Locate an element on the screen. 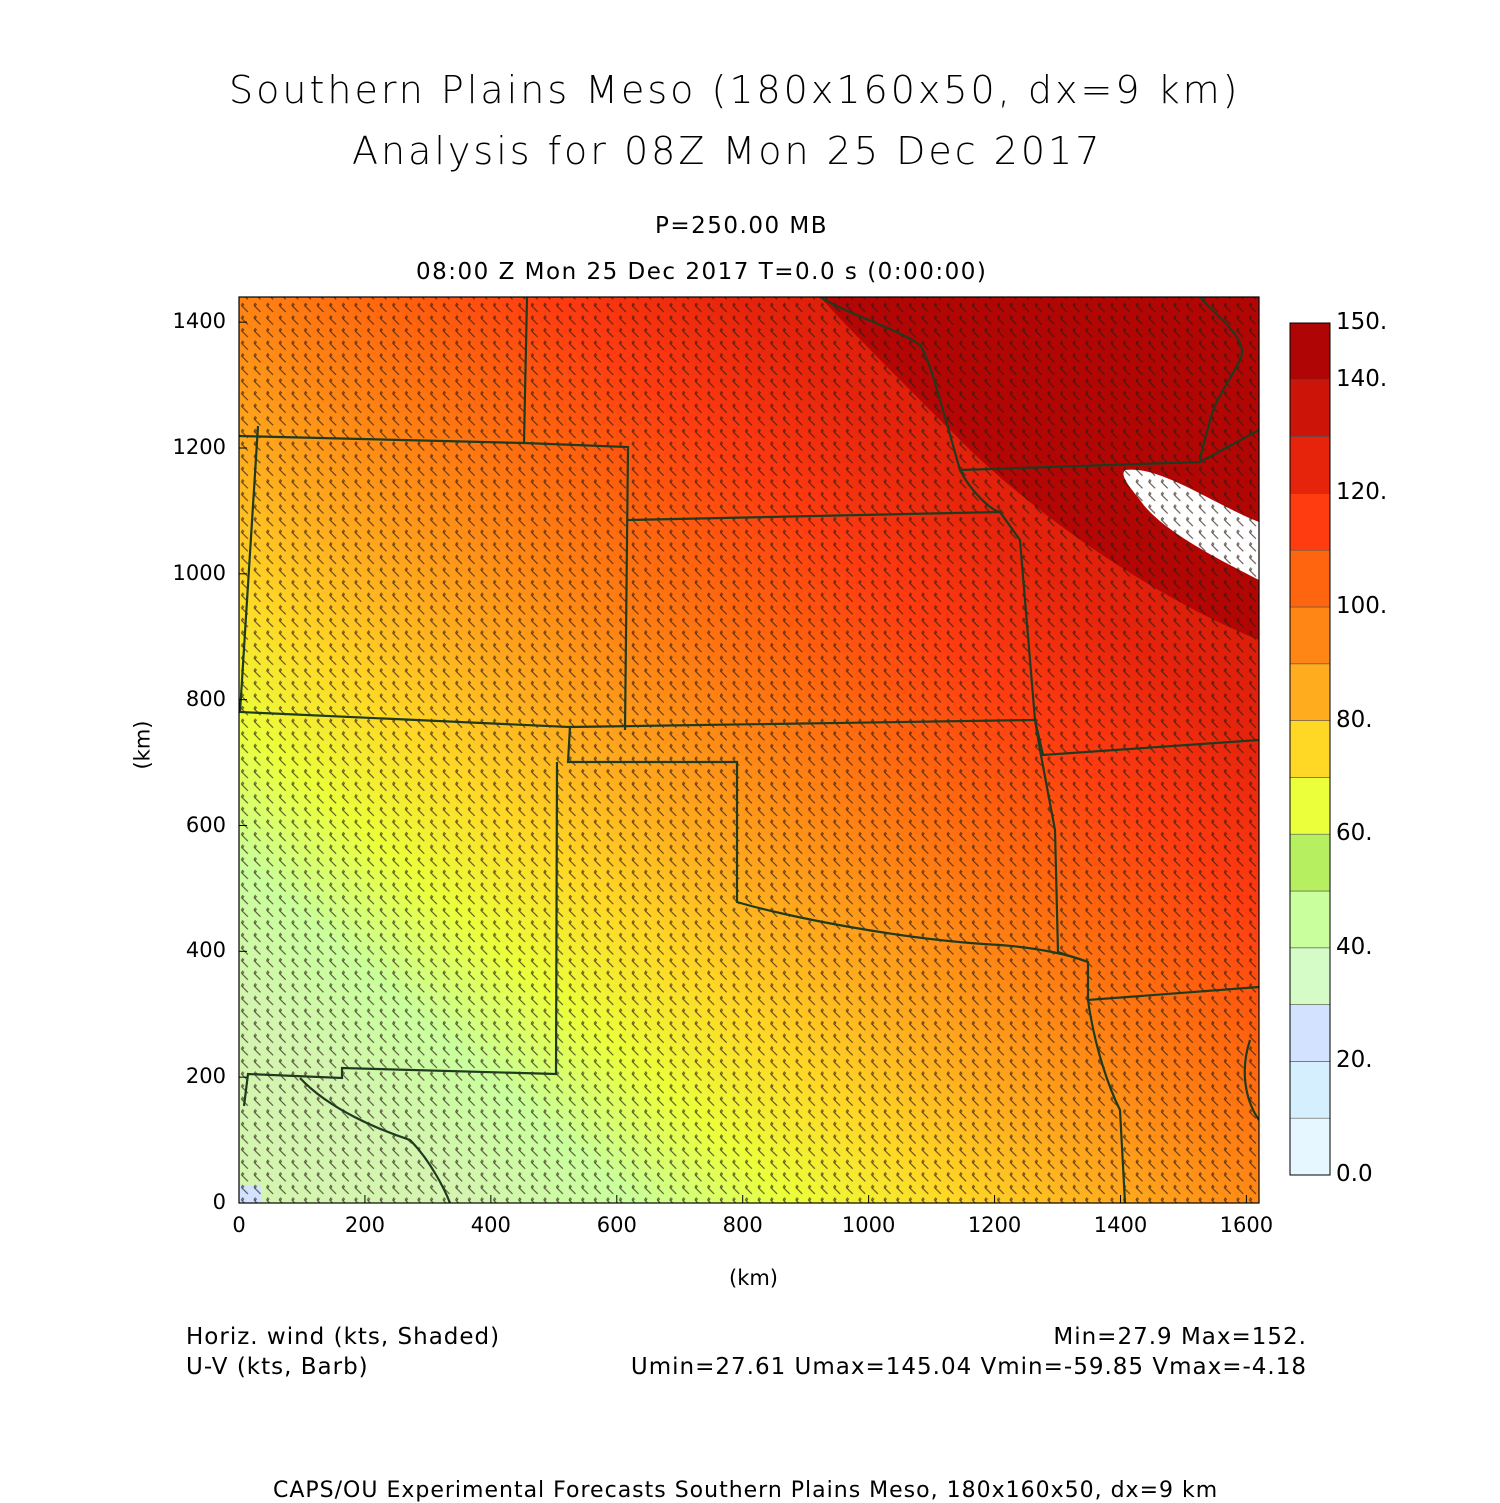 This screenshot has height=1503, width=1500. colorbar-label: 100. is located at coordinates (1362, 606).